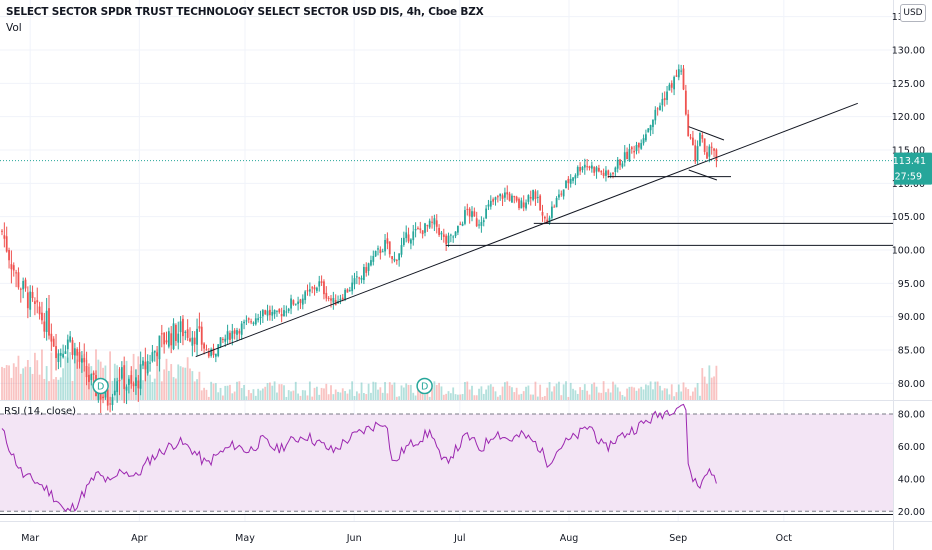 Image resolution: width=932 pixels, height=550 pixels. I want to click on time-tick-label: Oct, so click(784, 538).